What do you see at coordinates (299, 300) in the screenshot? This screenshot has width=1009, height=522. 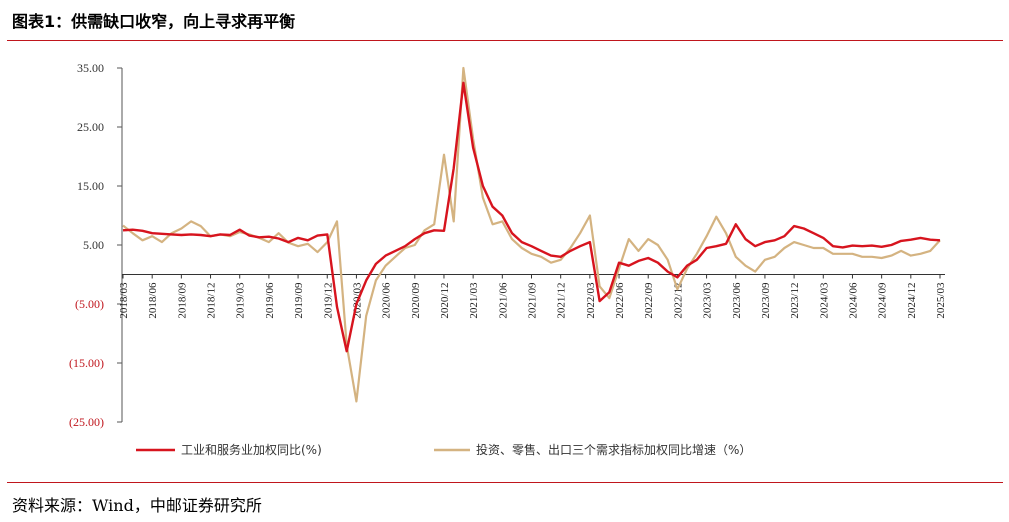 I see `x-tick-label: 2019/09` at bounding box center [299, 300].